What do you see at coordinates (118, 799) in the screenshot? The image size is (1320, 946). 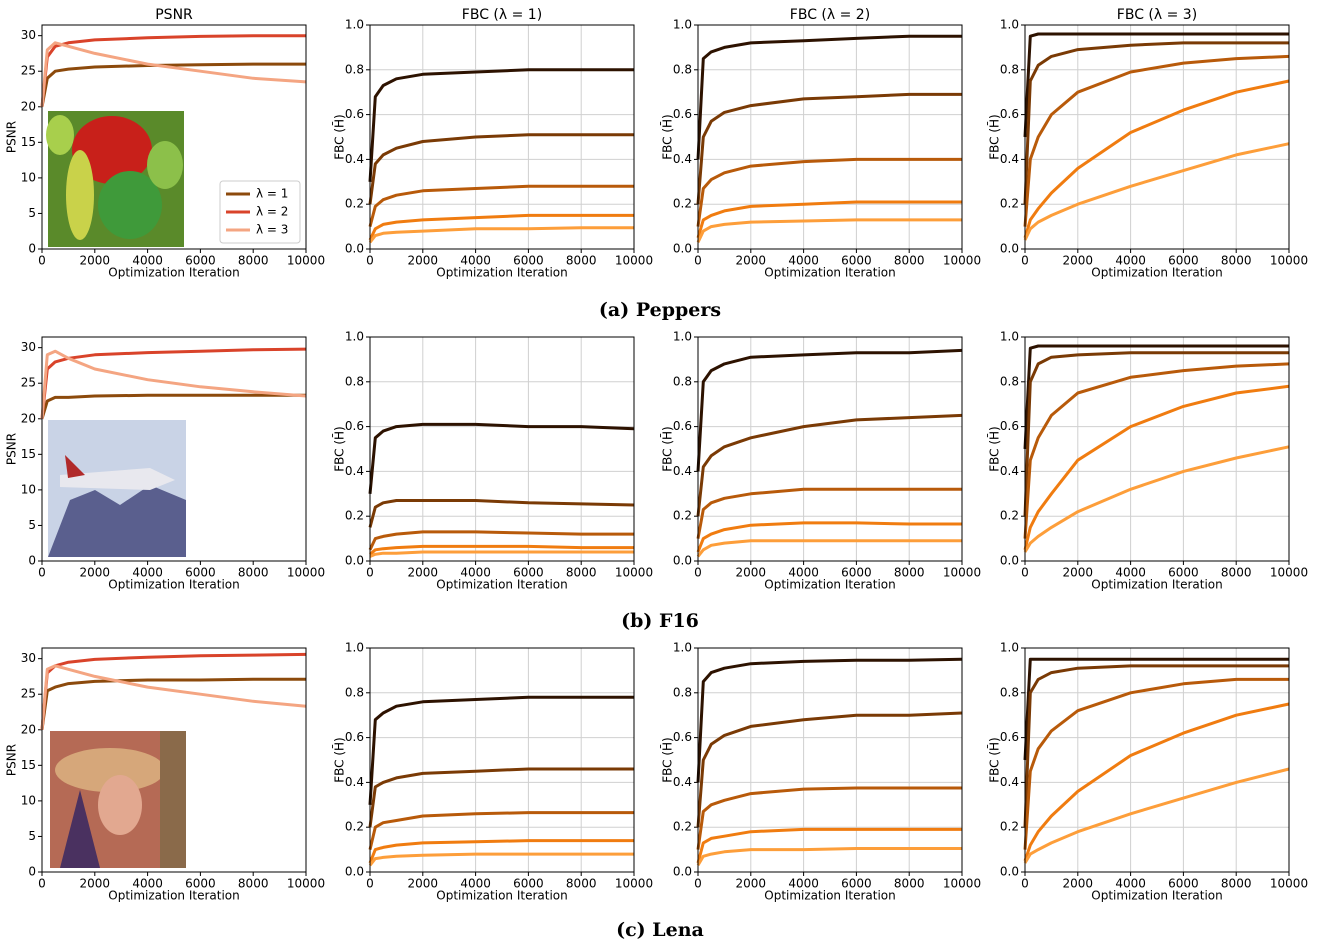 I see `inset-lena` at bounding box center [118, 799].